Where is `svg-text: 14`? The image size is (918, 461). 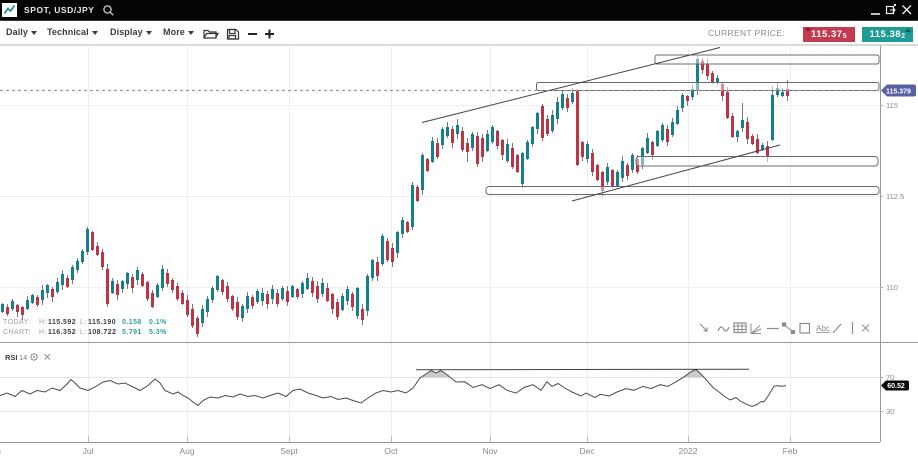 svg-text: 14 is located at coordinates (23, 357).